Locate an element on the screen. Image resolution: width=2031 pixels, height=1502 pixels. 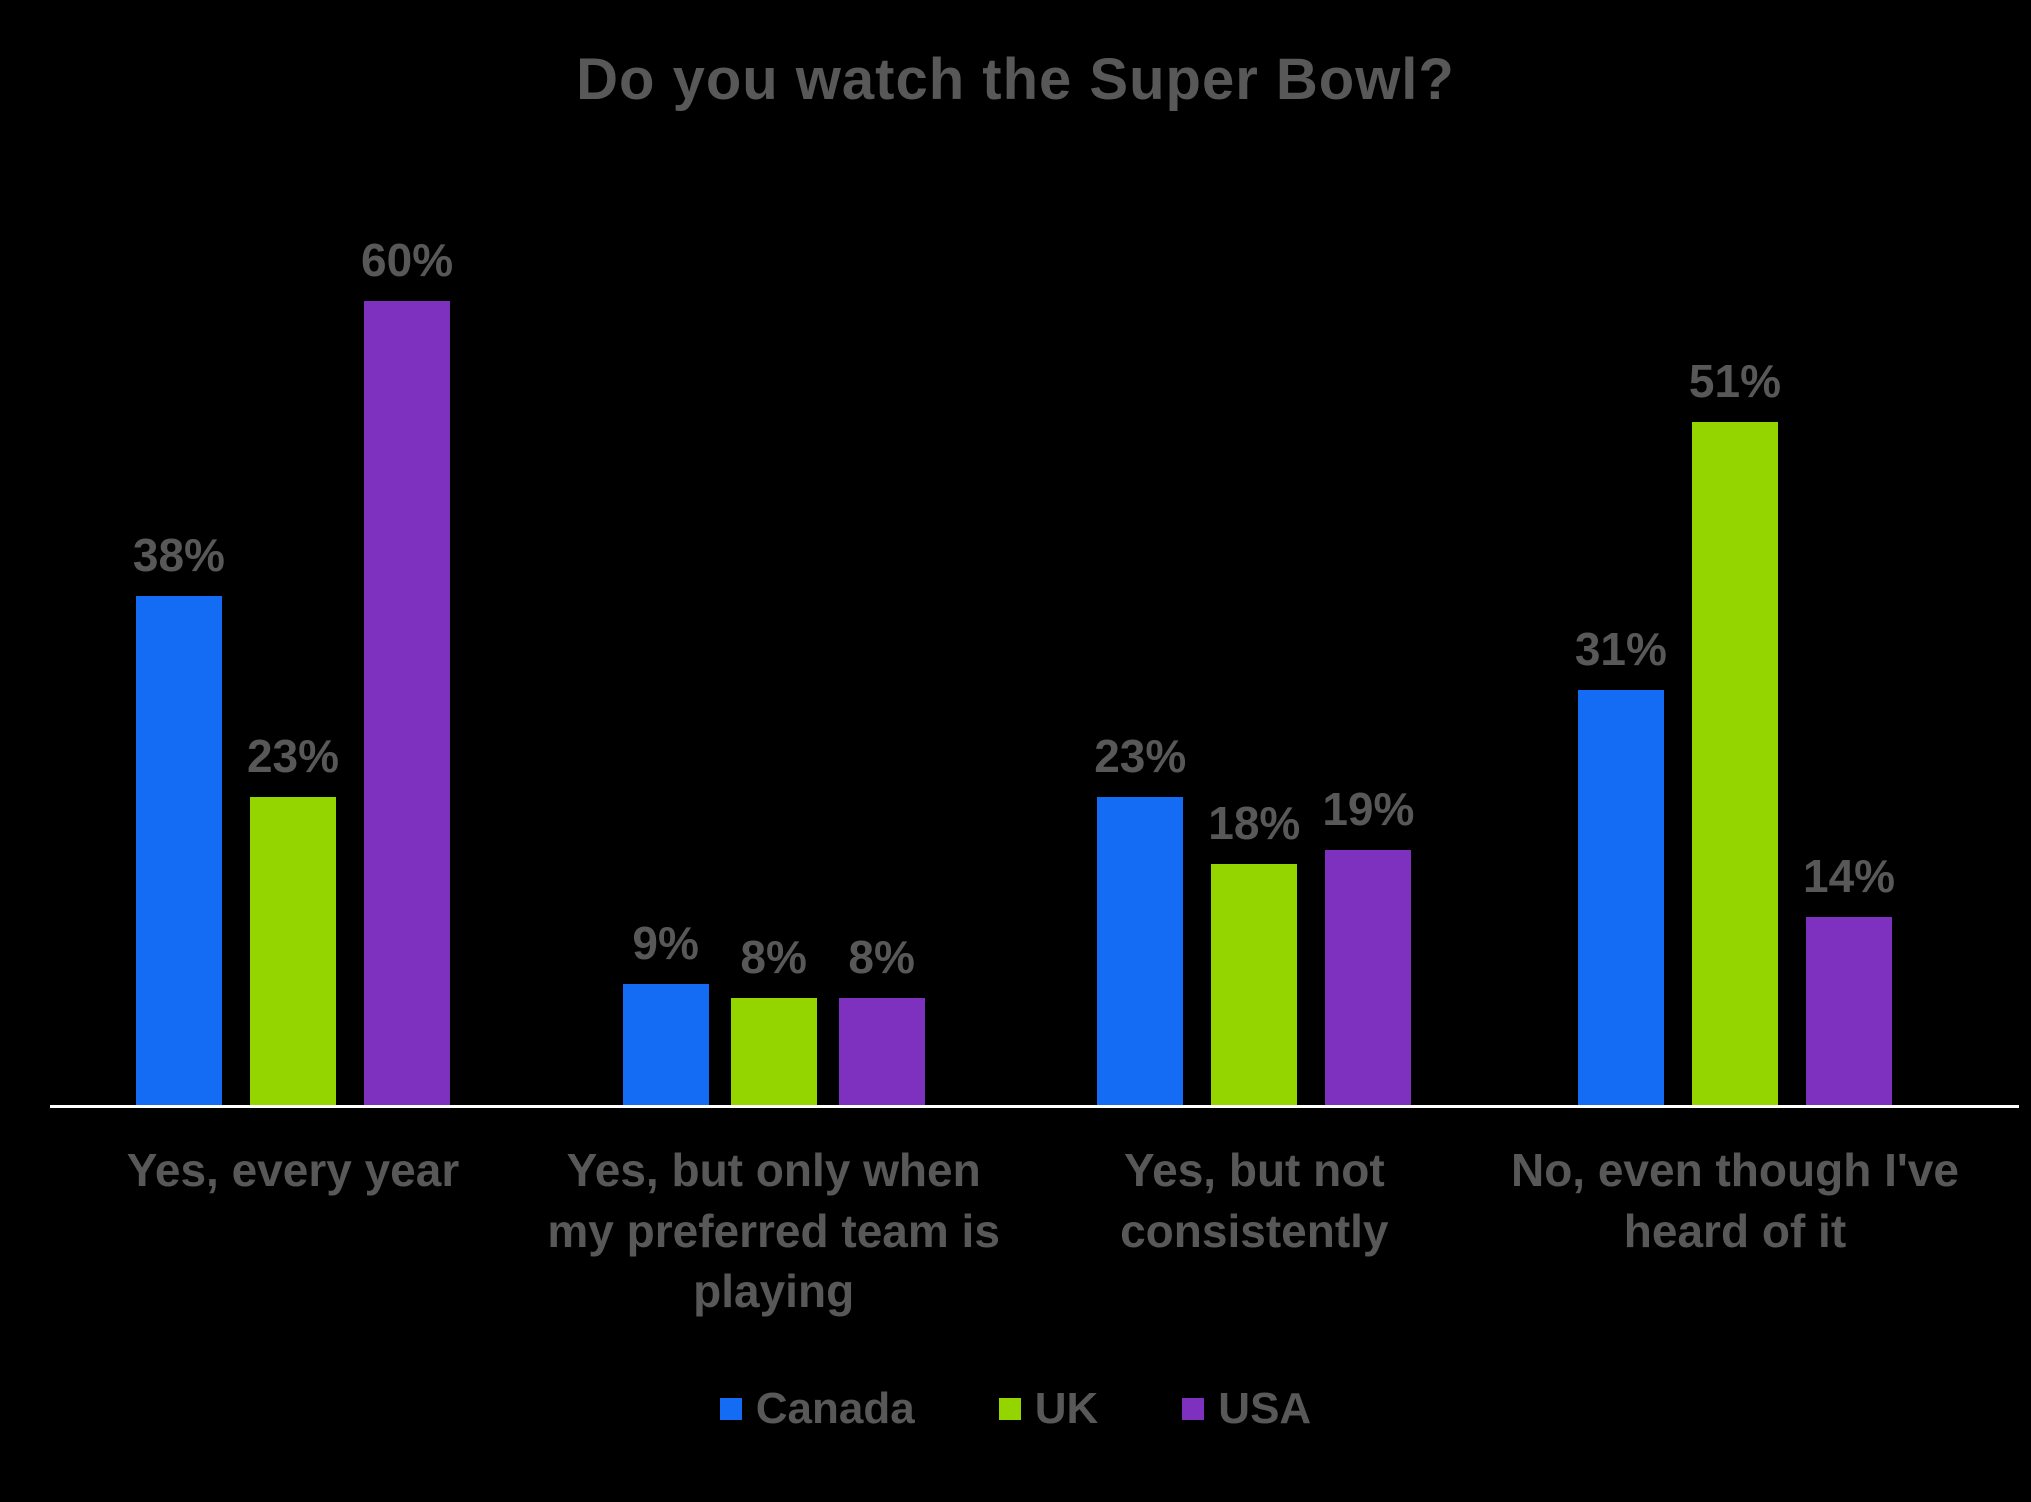
bar-column-uk: 8% is located at coordinates (773, 1017).